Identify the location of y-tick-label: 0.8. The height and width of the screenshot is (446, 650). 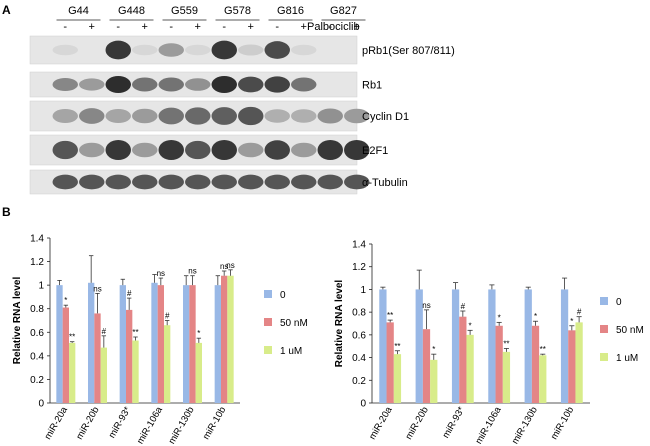
(359, 313).